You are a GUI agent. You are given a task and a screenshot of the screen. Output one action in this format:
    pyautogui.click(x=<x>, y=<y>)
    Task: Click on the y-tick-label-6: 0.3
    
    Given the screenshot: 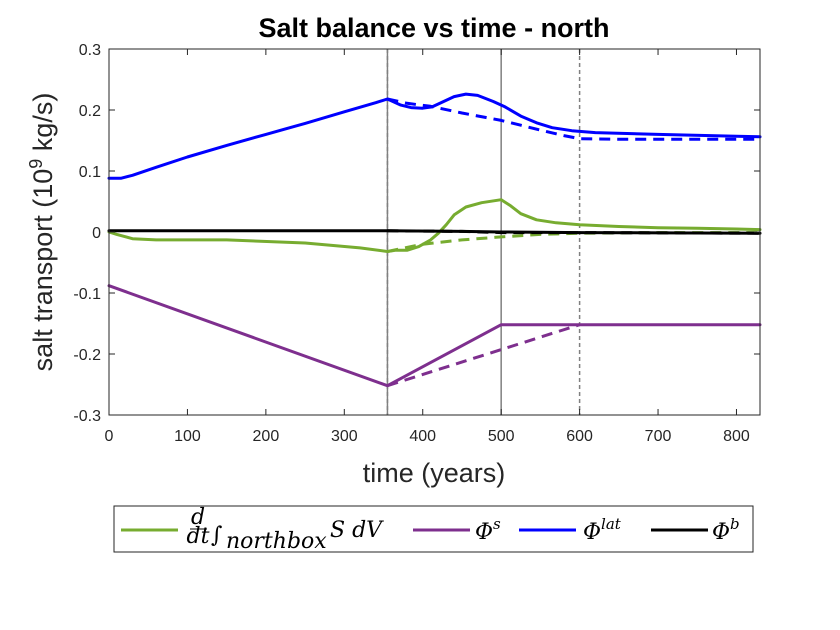 What is the action you would take?
    pyautogui.click(x=90, y=50)
    